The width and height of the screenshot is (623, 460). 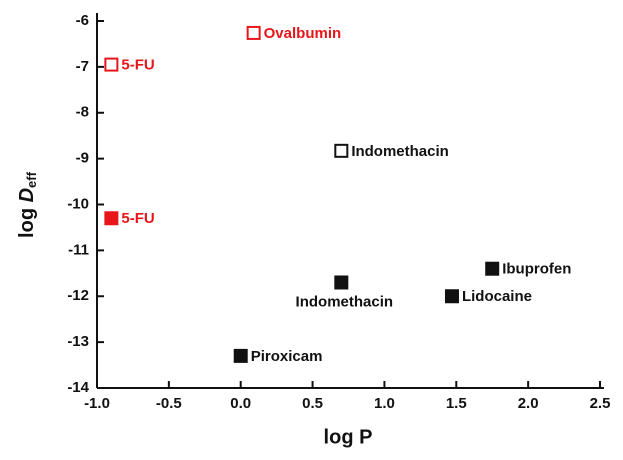 I want to click on x-tick-label: -0.5, so click(x=169, y=403).